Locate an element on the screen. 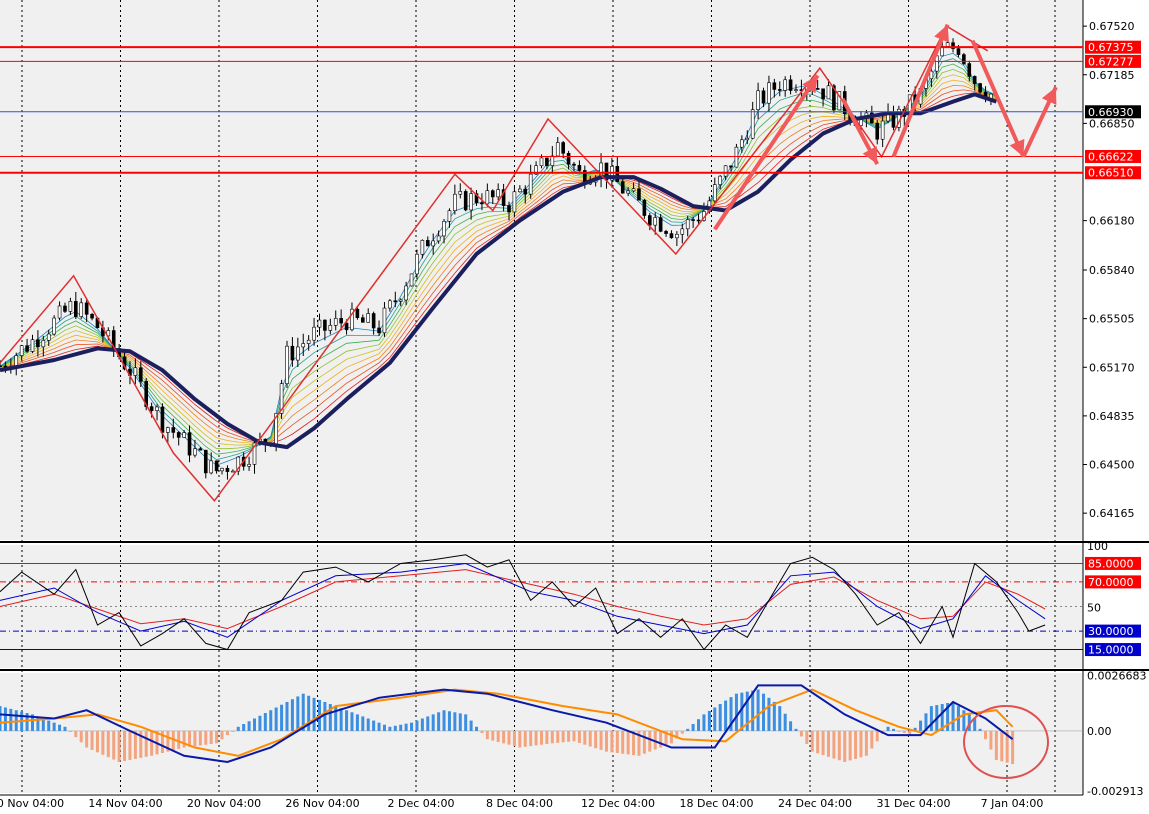  macd-tick-label: 0.0026683 is located at coordinates (1117, 676).